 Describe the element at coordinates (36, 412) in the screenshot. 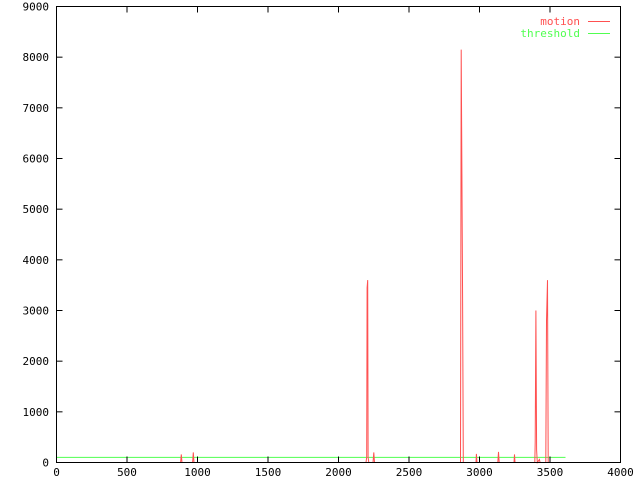

I see `y-tick-label: 1000` at that location.